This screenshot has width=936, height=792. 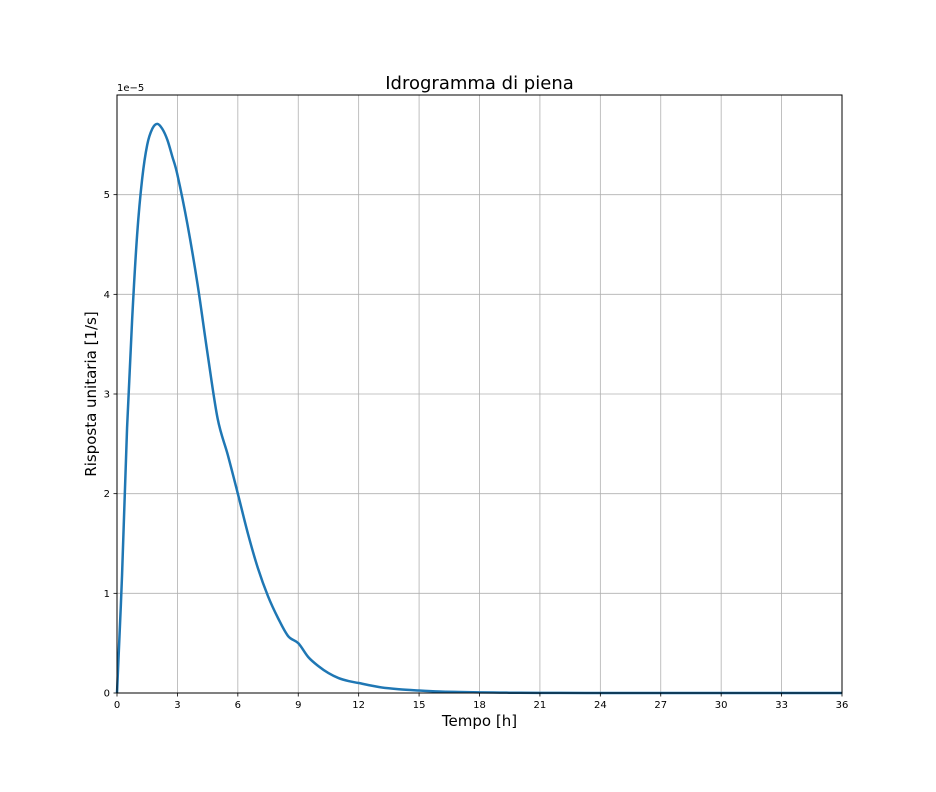 What do you see at coordinates (479, 721) in the screenshot?
I see `x-axis-label: Tempo [h]` at bounding box center [479, 721].